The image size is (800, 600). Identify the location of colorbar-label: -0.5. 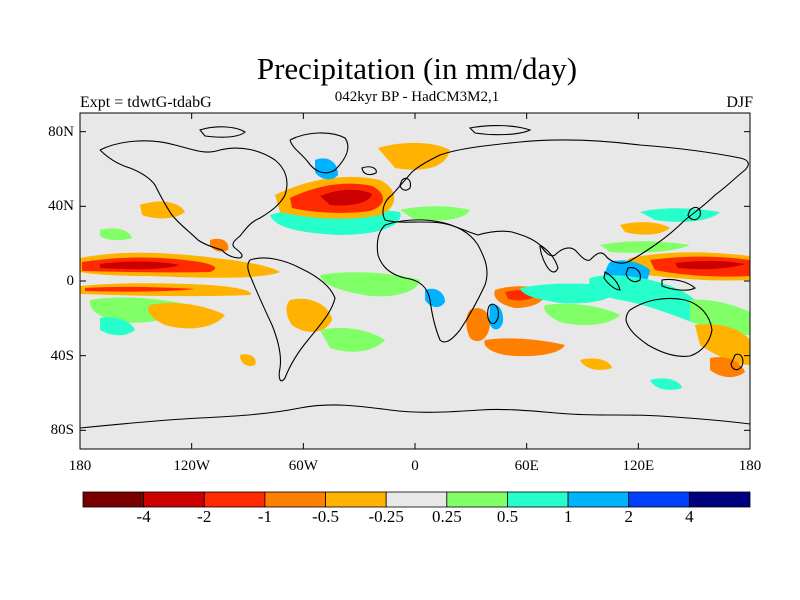
(325, 516).